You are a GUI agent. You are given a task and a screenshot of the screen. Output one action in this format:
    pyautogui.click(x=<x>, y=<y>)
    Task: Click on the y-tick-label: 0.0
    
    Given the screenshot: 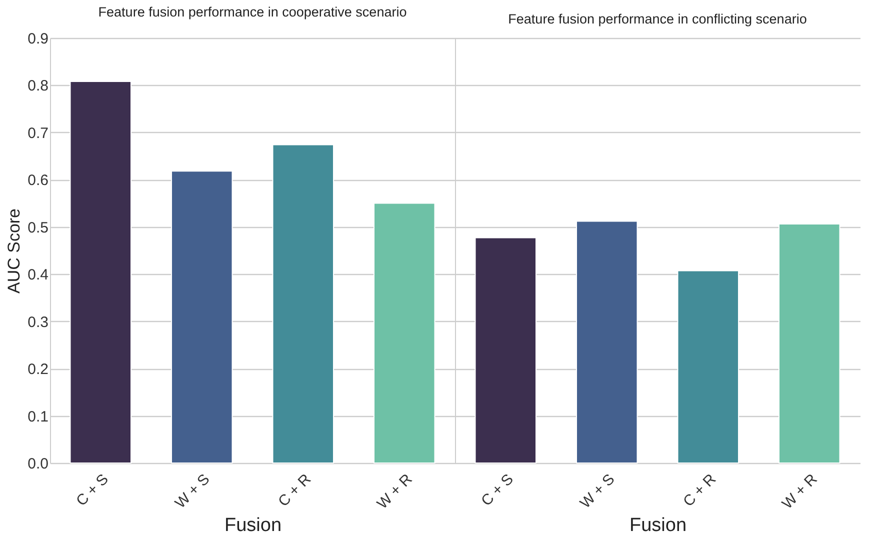 What is the action you would take?
    pyautogui.click(x=38, y=464)
    